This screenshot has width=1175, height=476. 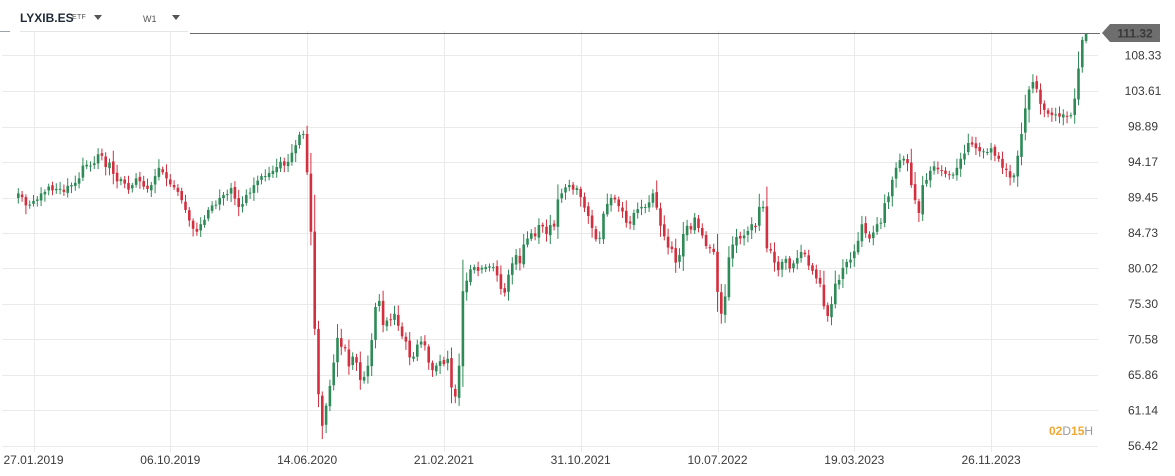 I want to click on x-axis-tick-label: 21.02.2021, so click(x=444, y=460).